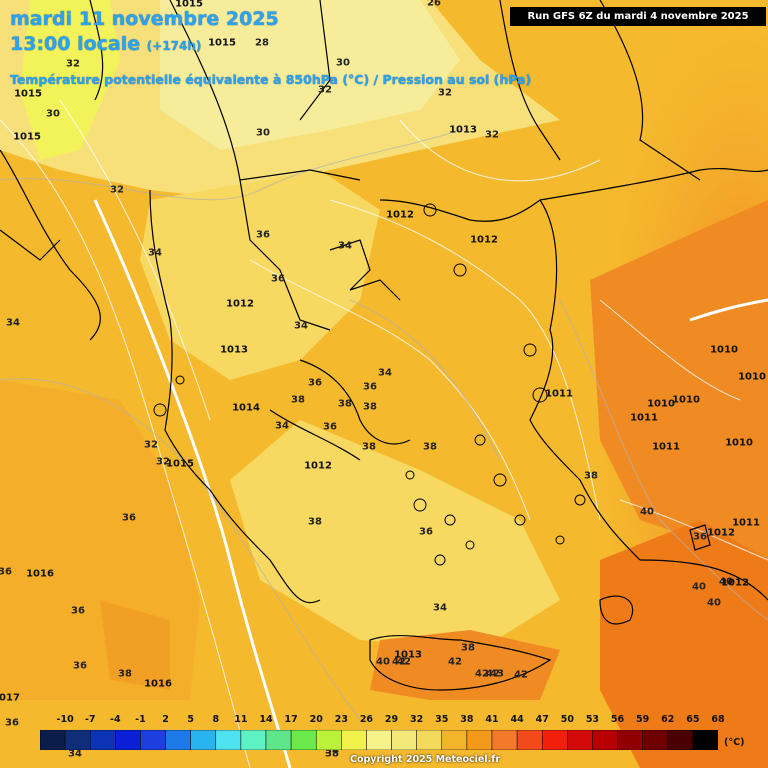 The width and height of the screenshot is (768, 768). What do you see at coordinates (75, 44) in the screenshot?
I see `forecast-time-label: 13:00 locale` at bounding box center [75, 44].